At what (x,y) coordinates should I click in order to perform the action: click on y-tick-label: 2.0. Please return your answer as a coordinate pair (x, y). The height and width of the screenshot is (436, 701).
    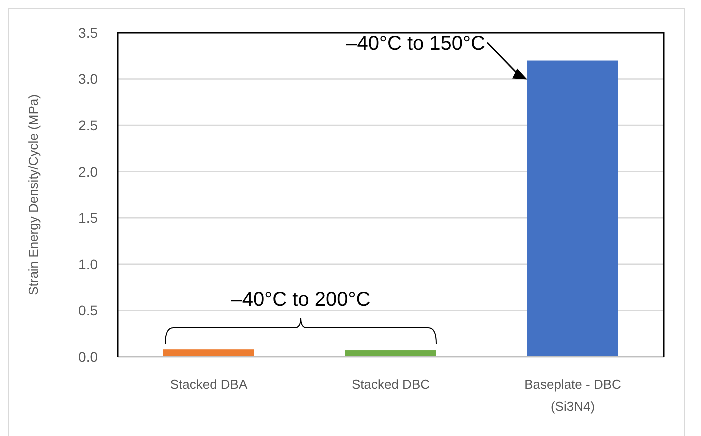
    Looking at the image, I should click on (88, 172).